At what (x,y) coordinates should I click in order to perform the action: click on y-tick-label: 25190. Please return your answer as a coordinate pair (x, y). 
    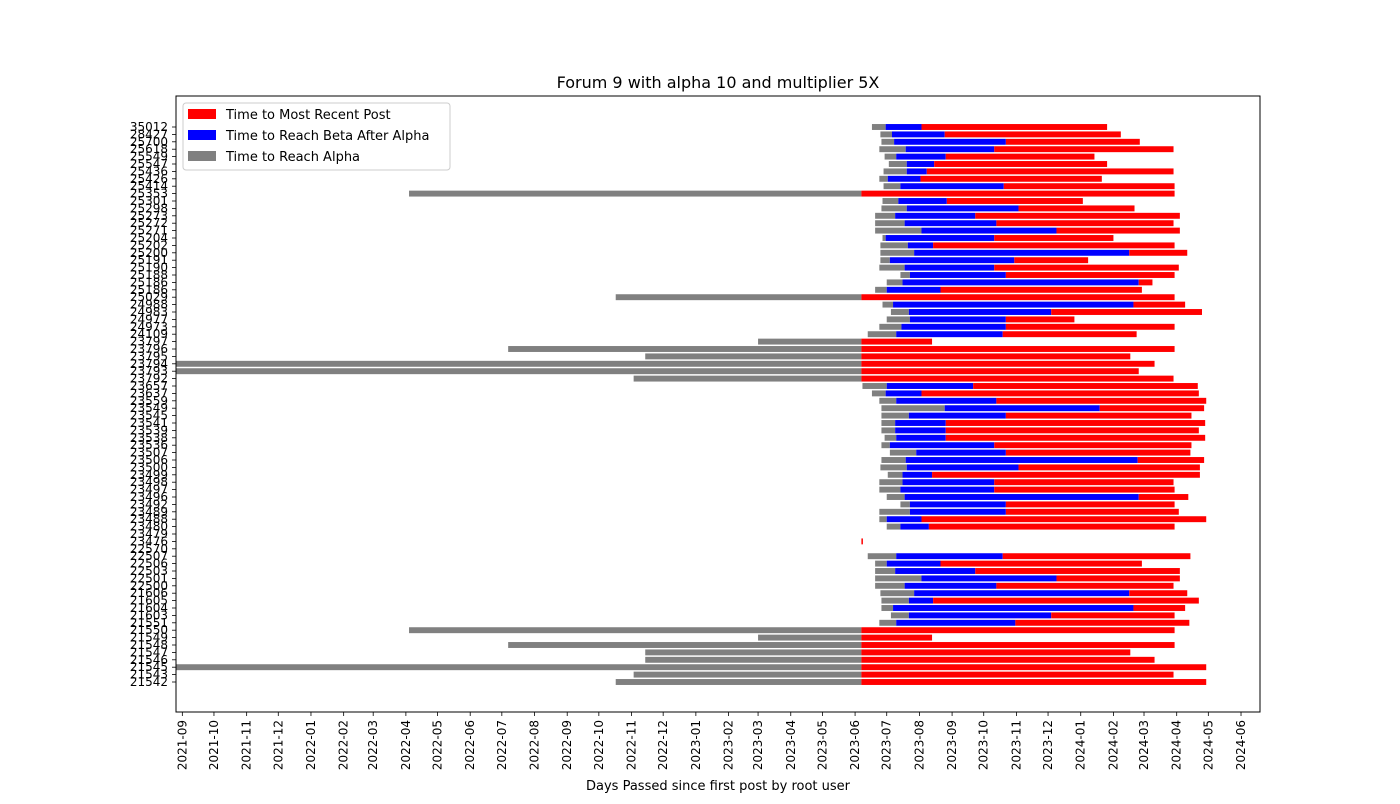
    Looking at the image, I should click on (149, 268).